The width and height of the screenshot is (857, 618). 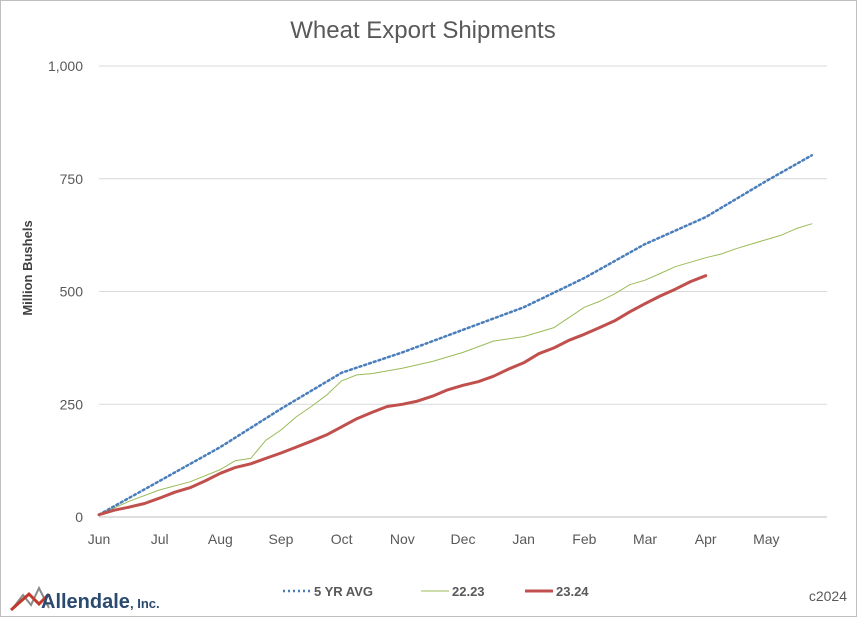 I want to click on x-tick-label: Nov, so click(x=402, y=539).